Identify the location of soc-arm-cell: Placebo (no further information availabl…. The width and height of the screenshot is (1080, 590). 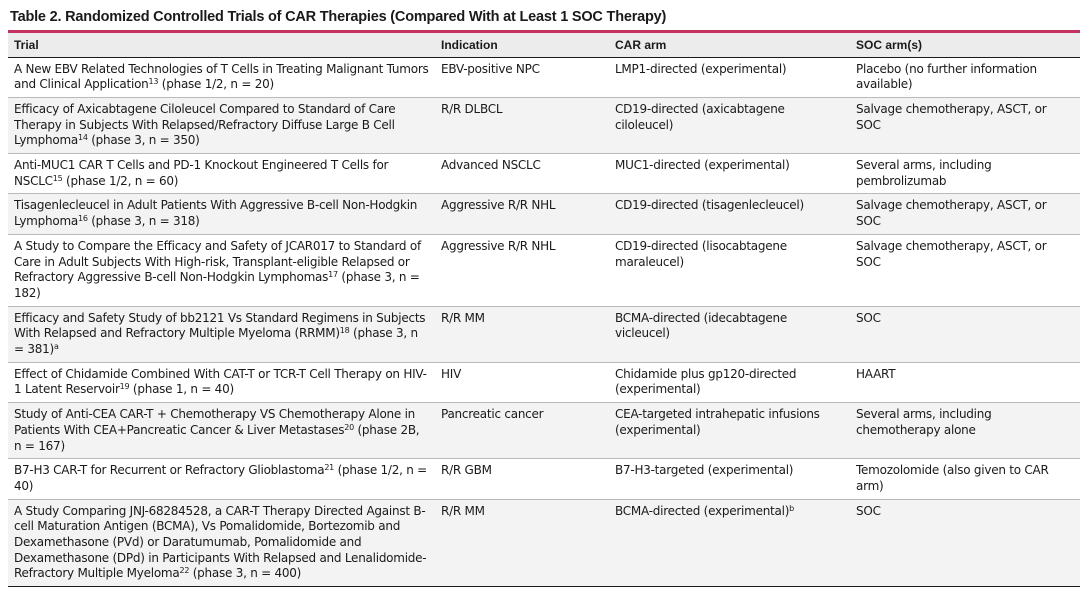
(965, 77).